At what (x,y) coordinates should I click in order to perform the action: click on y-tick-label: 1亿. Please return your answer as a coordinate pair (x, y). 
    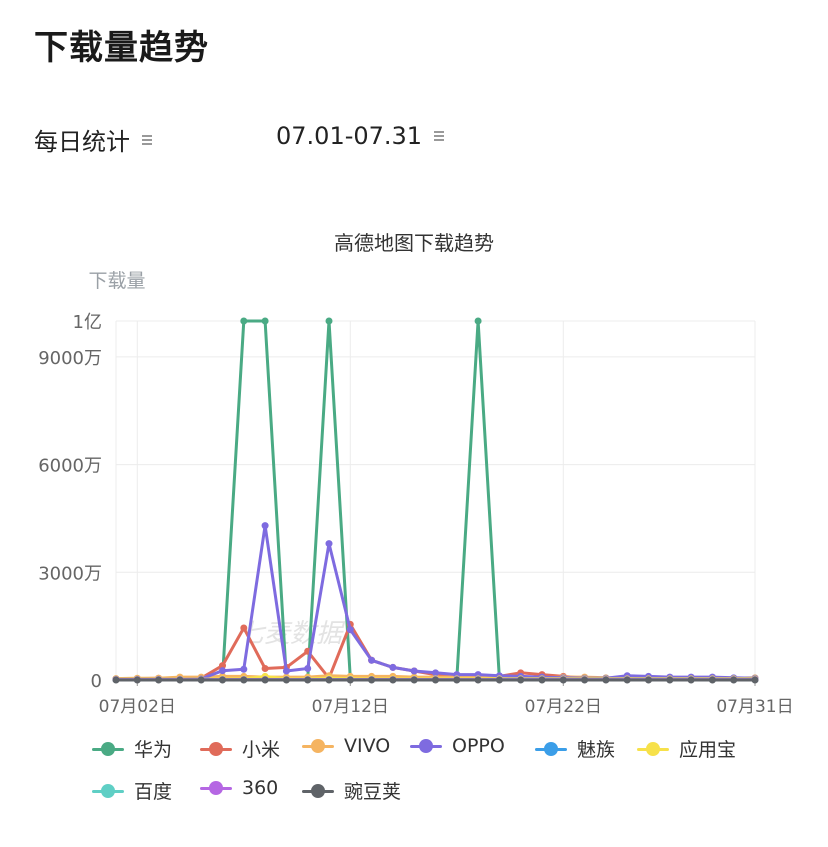
    Looking at the image, I should click on (87, 322).